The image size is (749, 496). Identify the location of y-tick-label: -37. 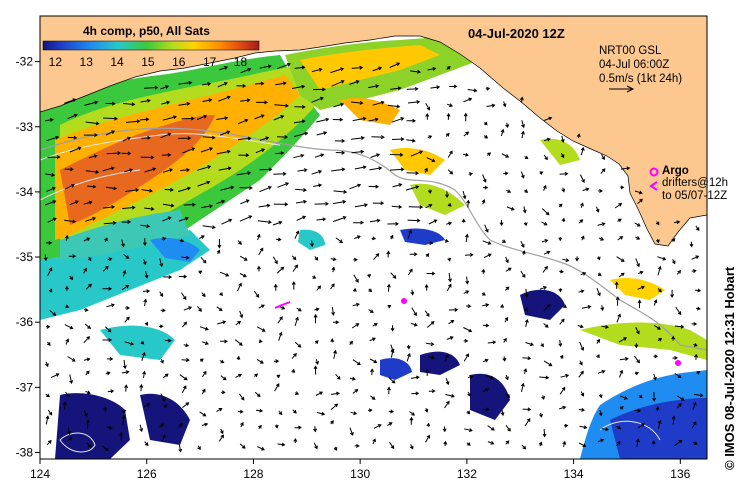
(25, 387).